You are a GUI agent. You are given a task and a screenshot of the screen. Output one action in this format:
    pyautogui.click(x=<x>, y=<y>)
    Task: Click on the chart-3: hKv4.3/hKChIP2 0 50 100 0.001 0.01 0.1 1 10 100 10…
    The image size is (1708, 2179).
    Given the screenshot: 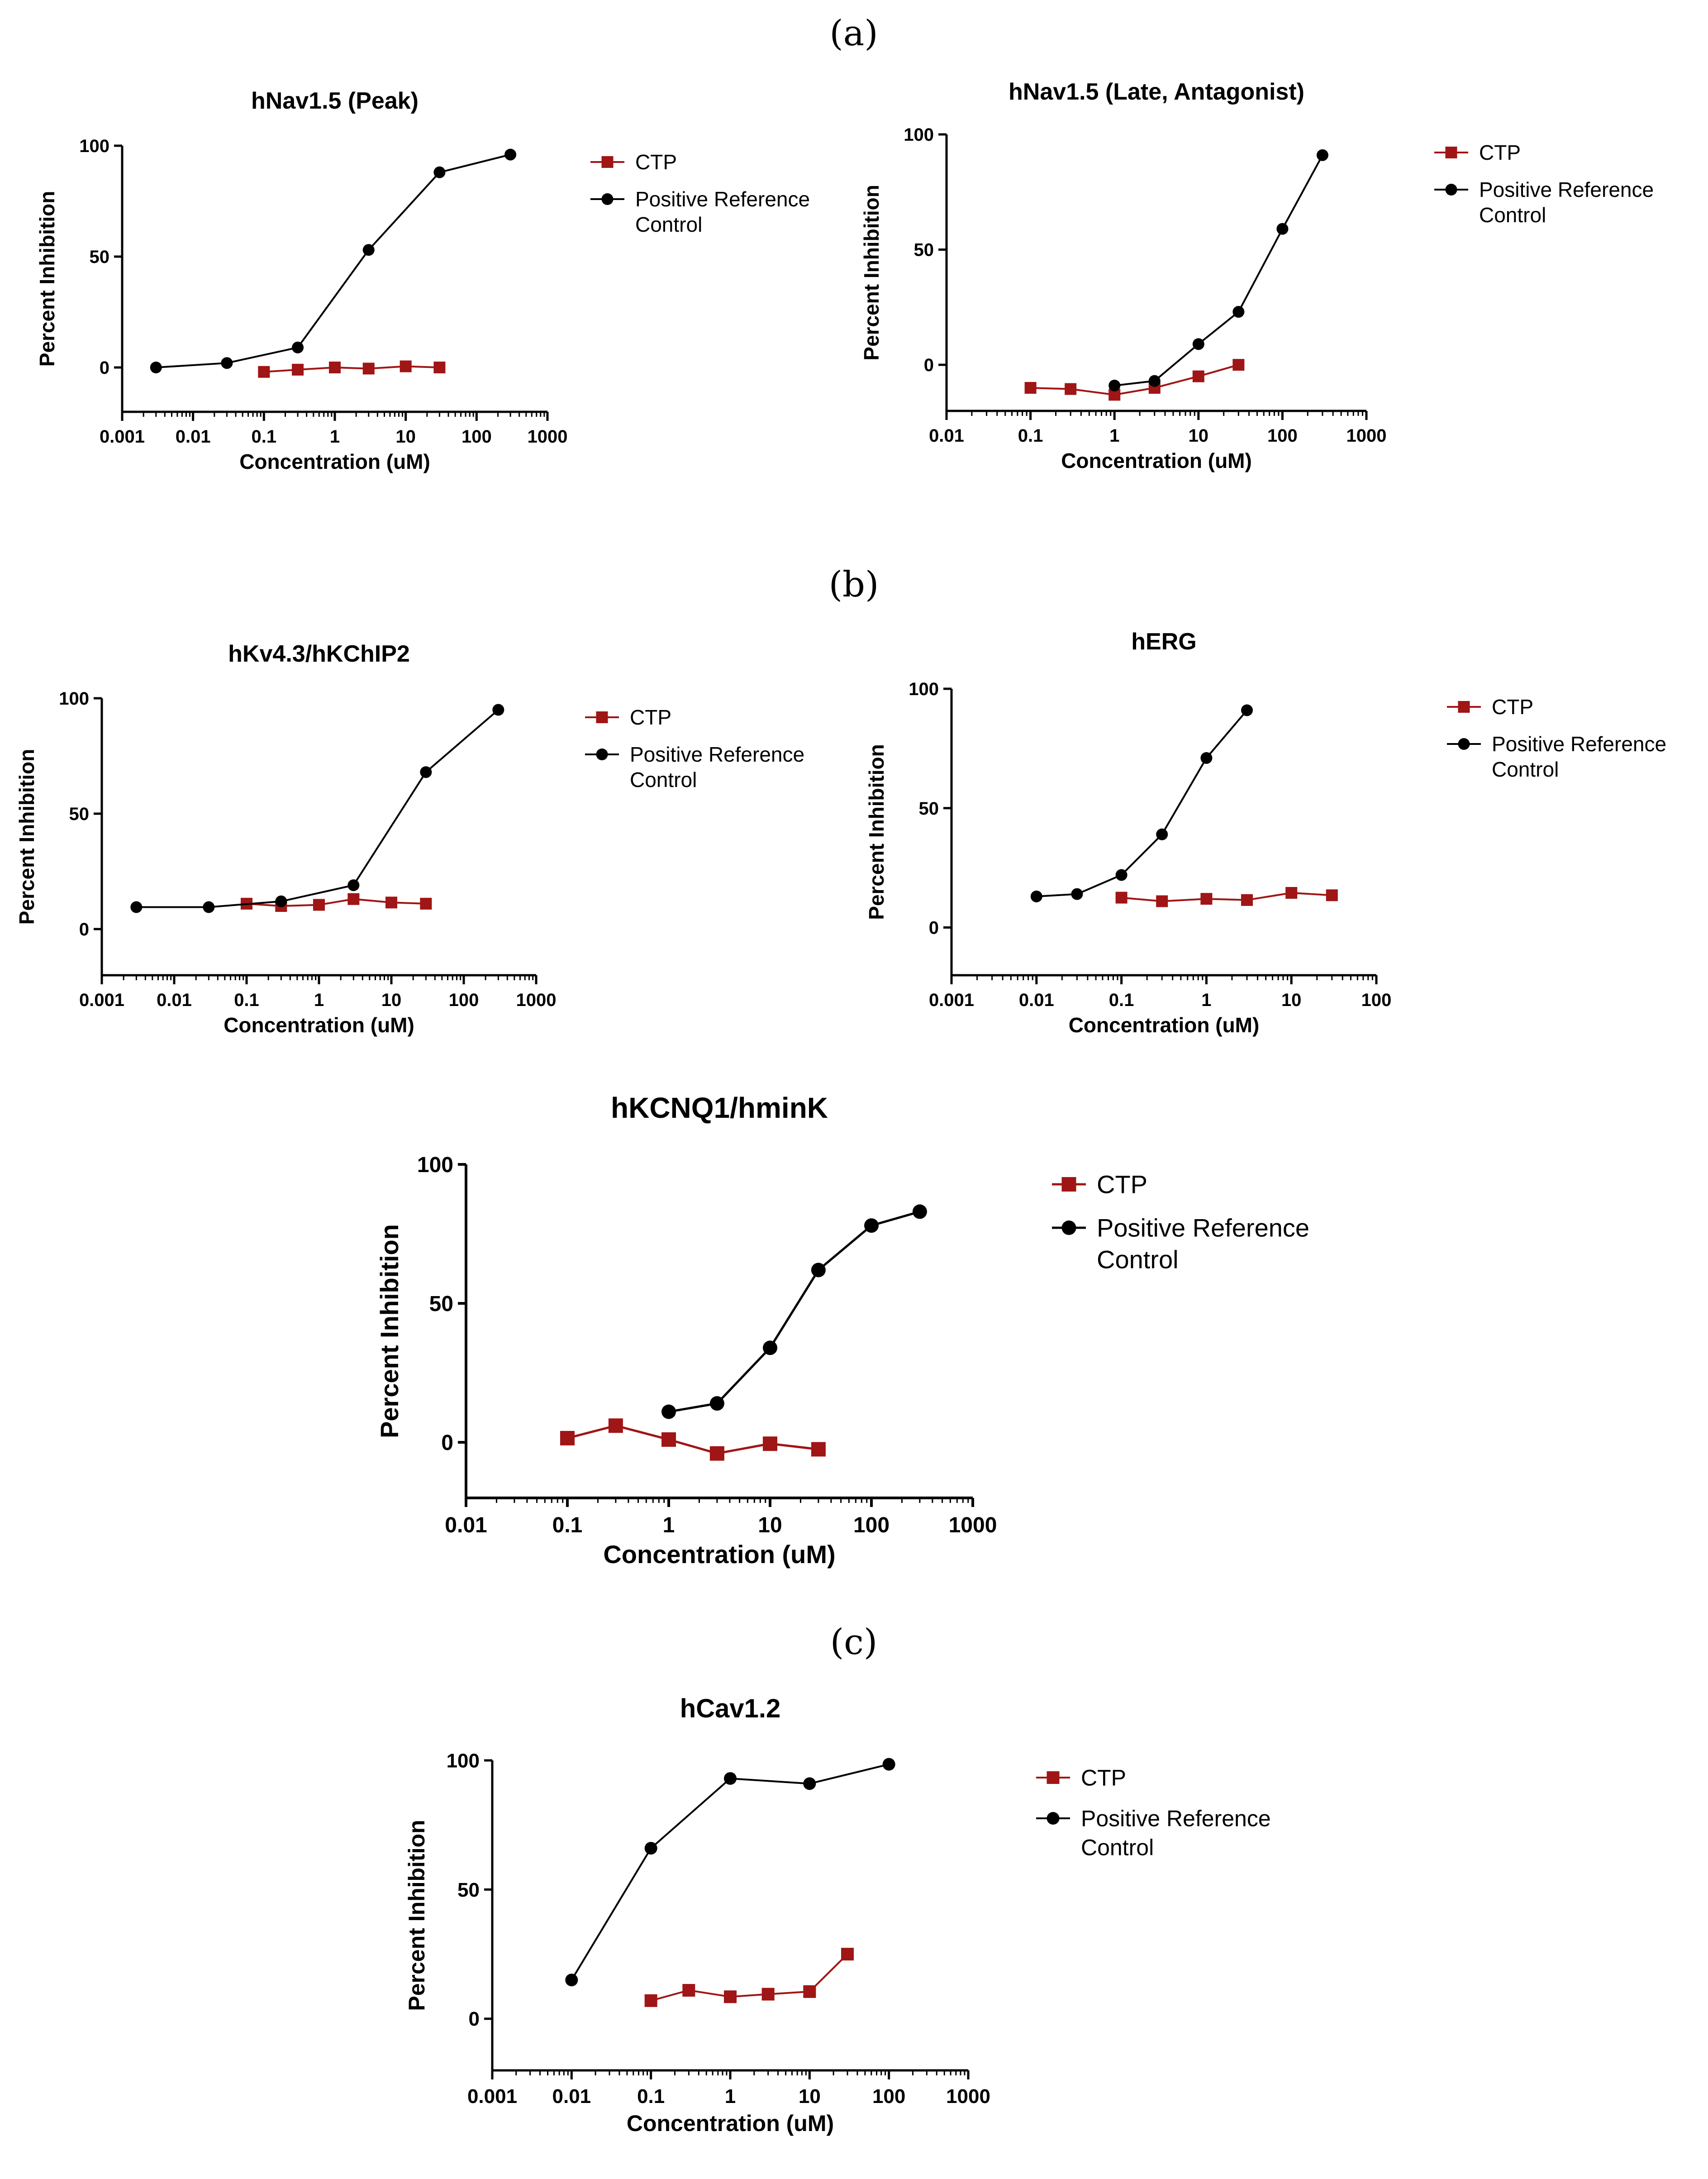 What is the action you would take?
    pyautogui.click(x=410, y=839)
    